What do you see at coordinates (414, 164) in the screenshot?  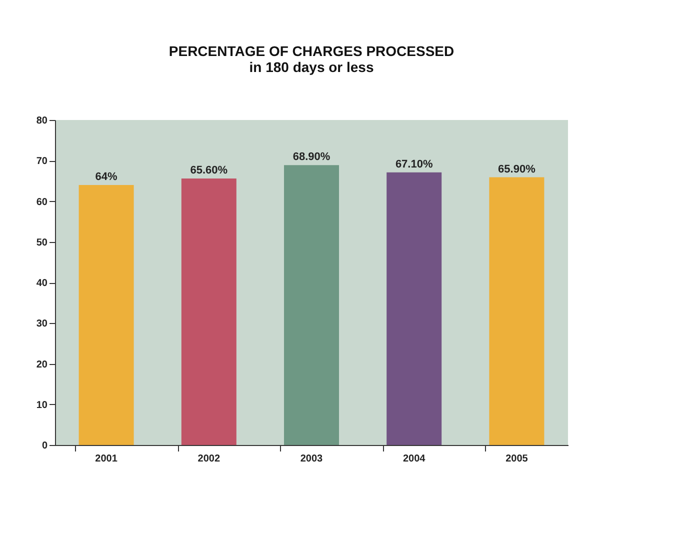 I see `data-label: 67.10%` at bounding box center [414, 164].